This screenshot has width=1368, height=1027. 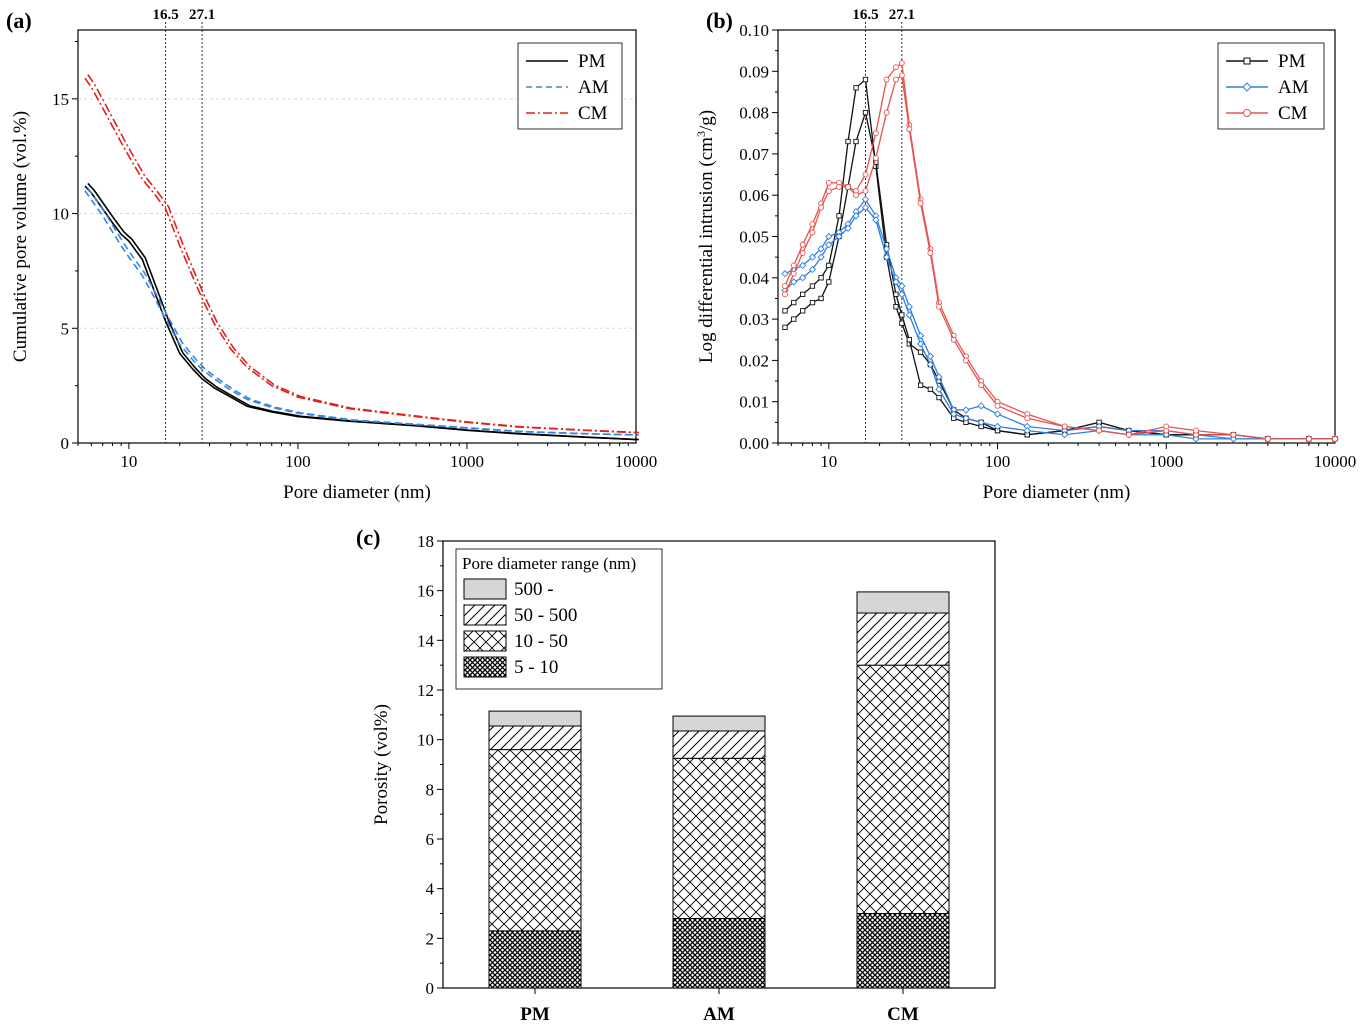 I want to click on y-tick-label: 16, so click(x=425, y=591).